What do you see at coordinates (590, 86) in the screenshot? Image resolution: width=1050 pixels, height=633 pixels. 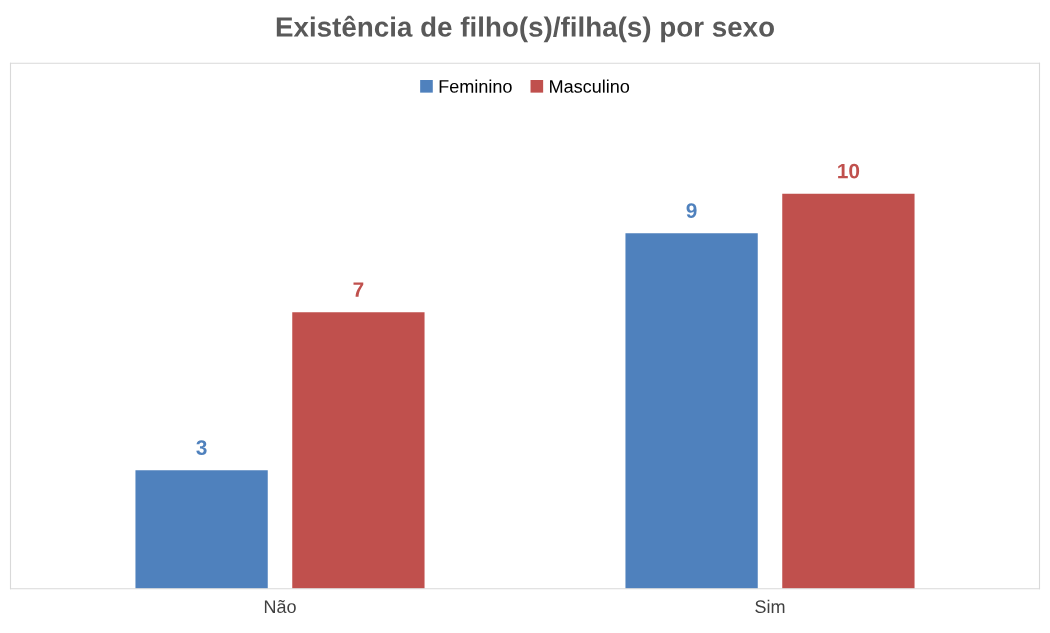 I see `legend-label: Masculino` at bounding box center [590, 86].